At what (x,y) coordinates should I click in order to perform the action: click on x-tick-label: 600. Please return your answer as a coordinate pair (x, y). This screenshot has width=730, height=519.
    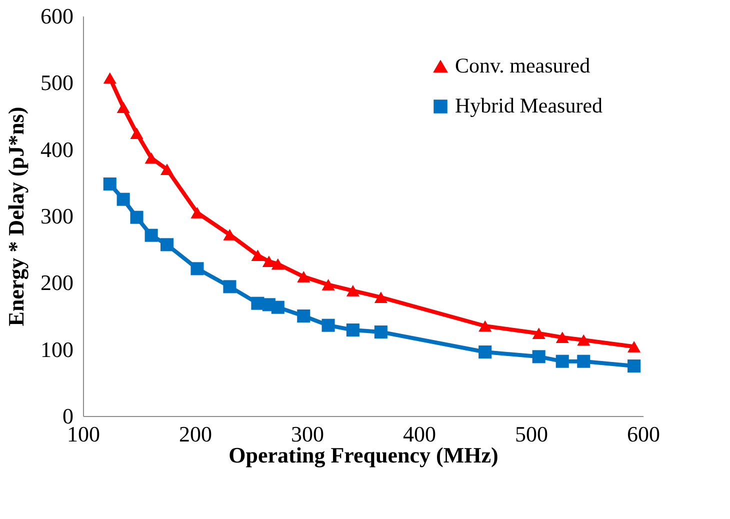
    Looking at the image, I should click on (643, 434).